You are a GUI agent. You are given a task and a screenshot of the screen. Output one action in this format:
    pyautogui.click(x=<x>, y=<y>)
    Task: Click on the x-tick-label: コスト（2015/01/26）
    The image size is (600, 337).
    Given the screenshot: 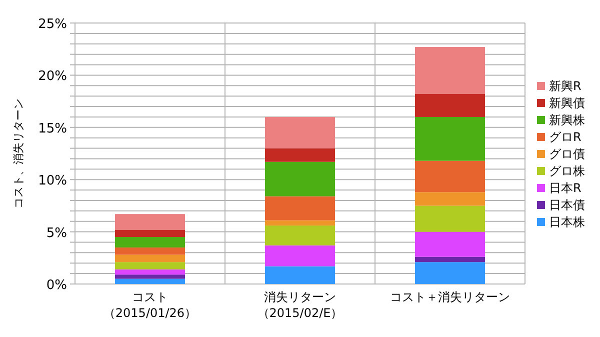 What is the action you would take?
    pyautogui.click(x=150, y=305)
    